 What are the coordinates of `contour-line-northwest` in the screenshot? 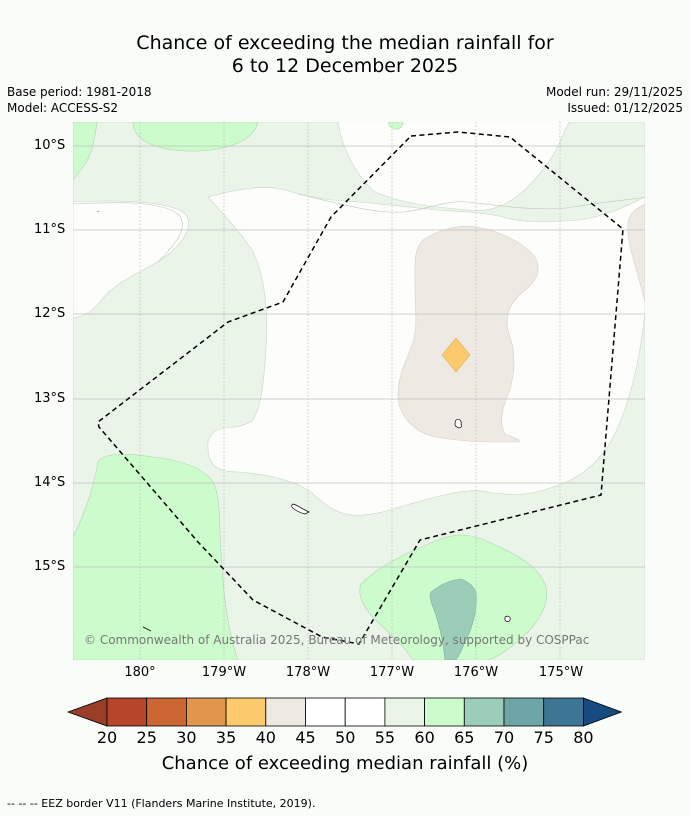 It's located at (128, 232).